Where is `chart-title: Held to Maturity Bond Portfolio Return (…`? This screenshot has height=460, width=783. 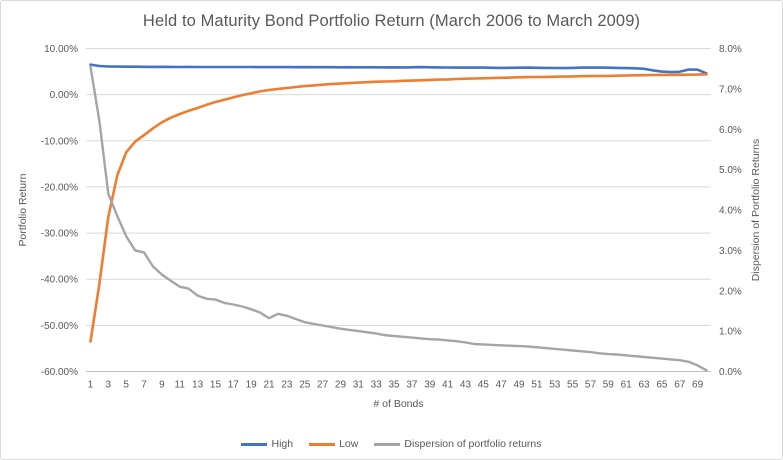
chart-title: Held to Maturity Bond Portfolio Return (… is located at coordinates (391, 21).